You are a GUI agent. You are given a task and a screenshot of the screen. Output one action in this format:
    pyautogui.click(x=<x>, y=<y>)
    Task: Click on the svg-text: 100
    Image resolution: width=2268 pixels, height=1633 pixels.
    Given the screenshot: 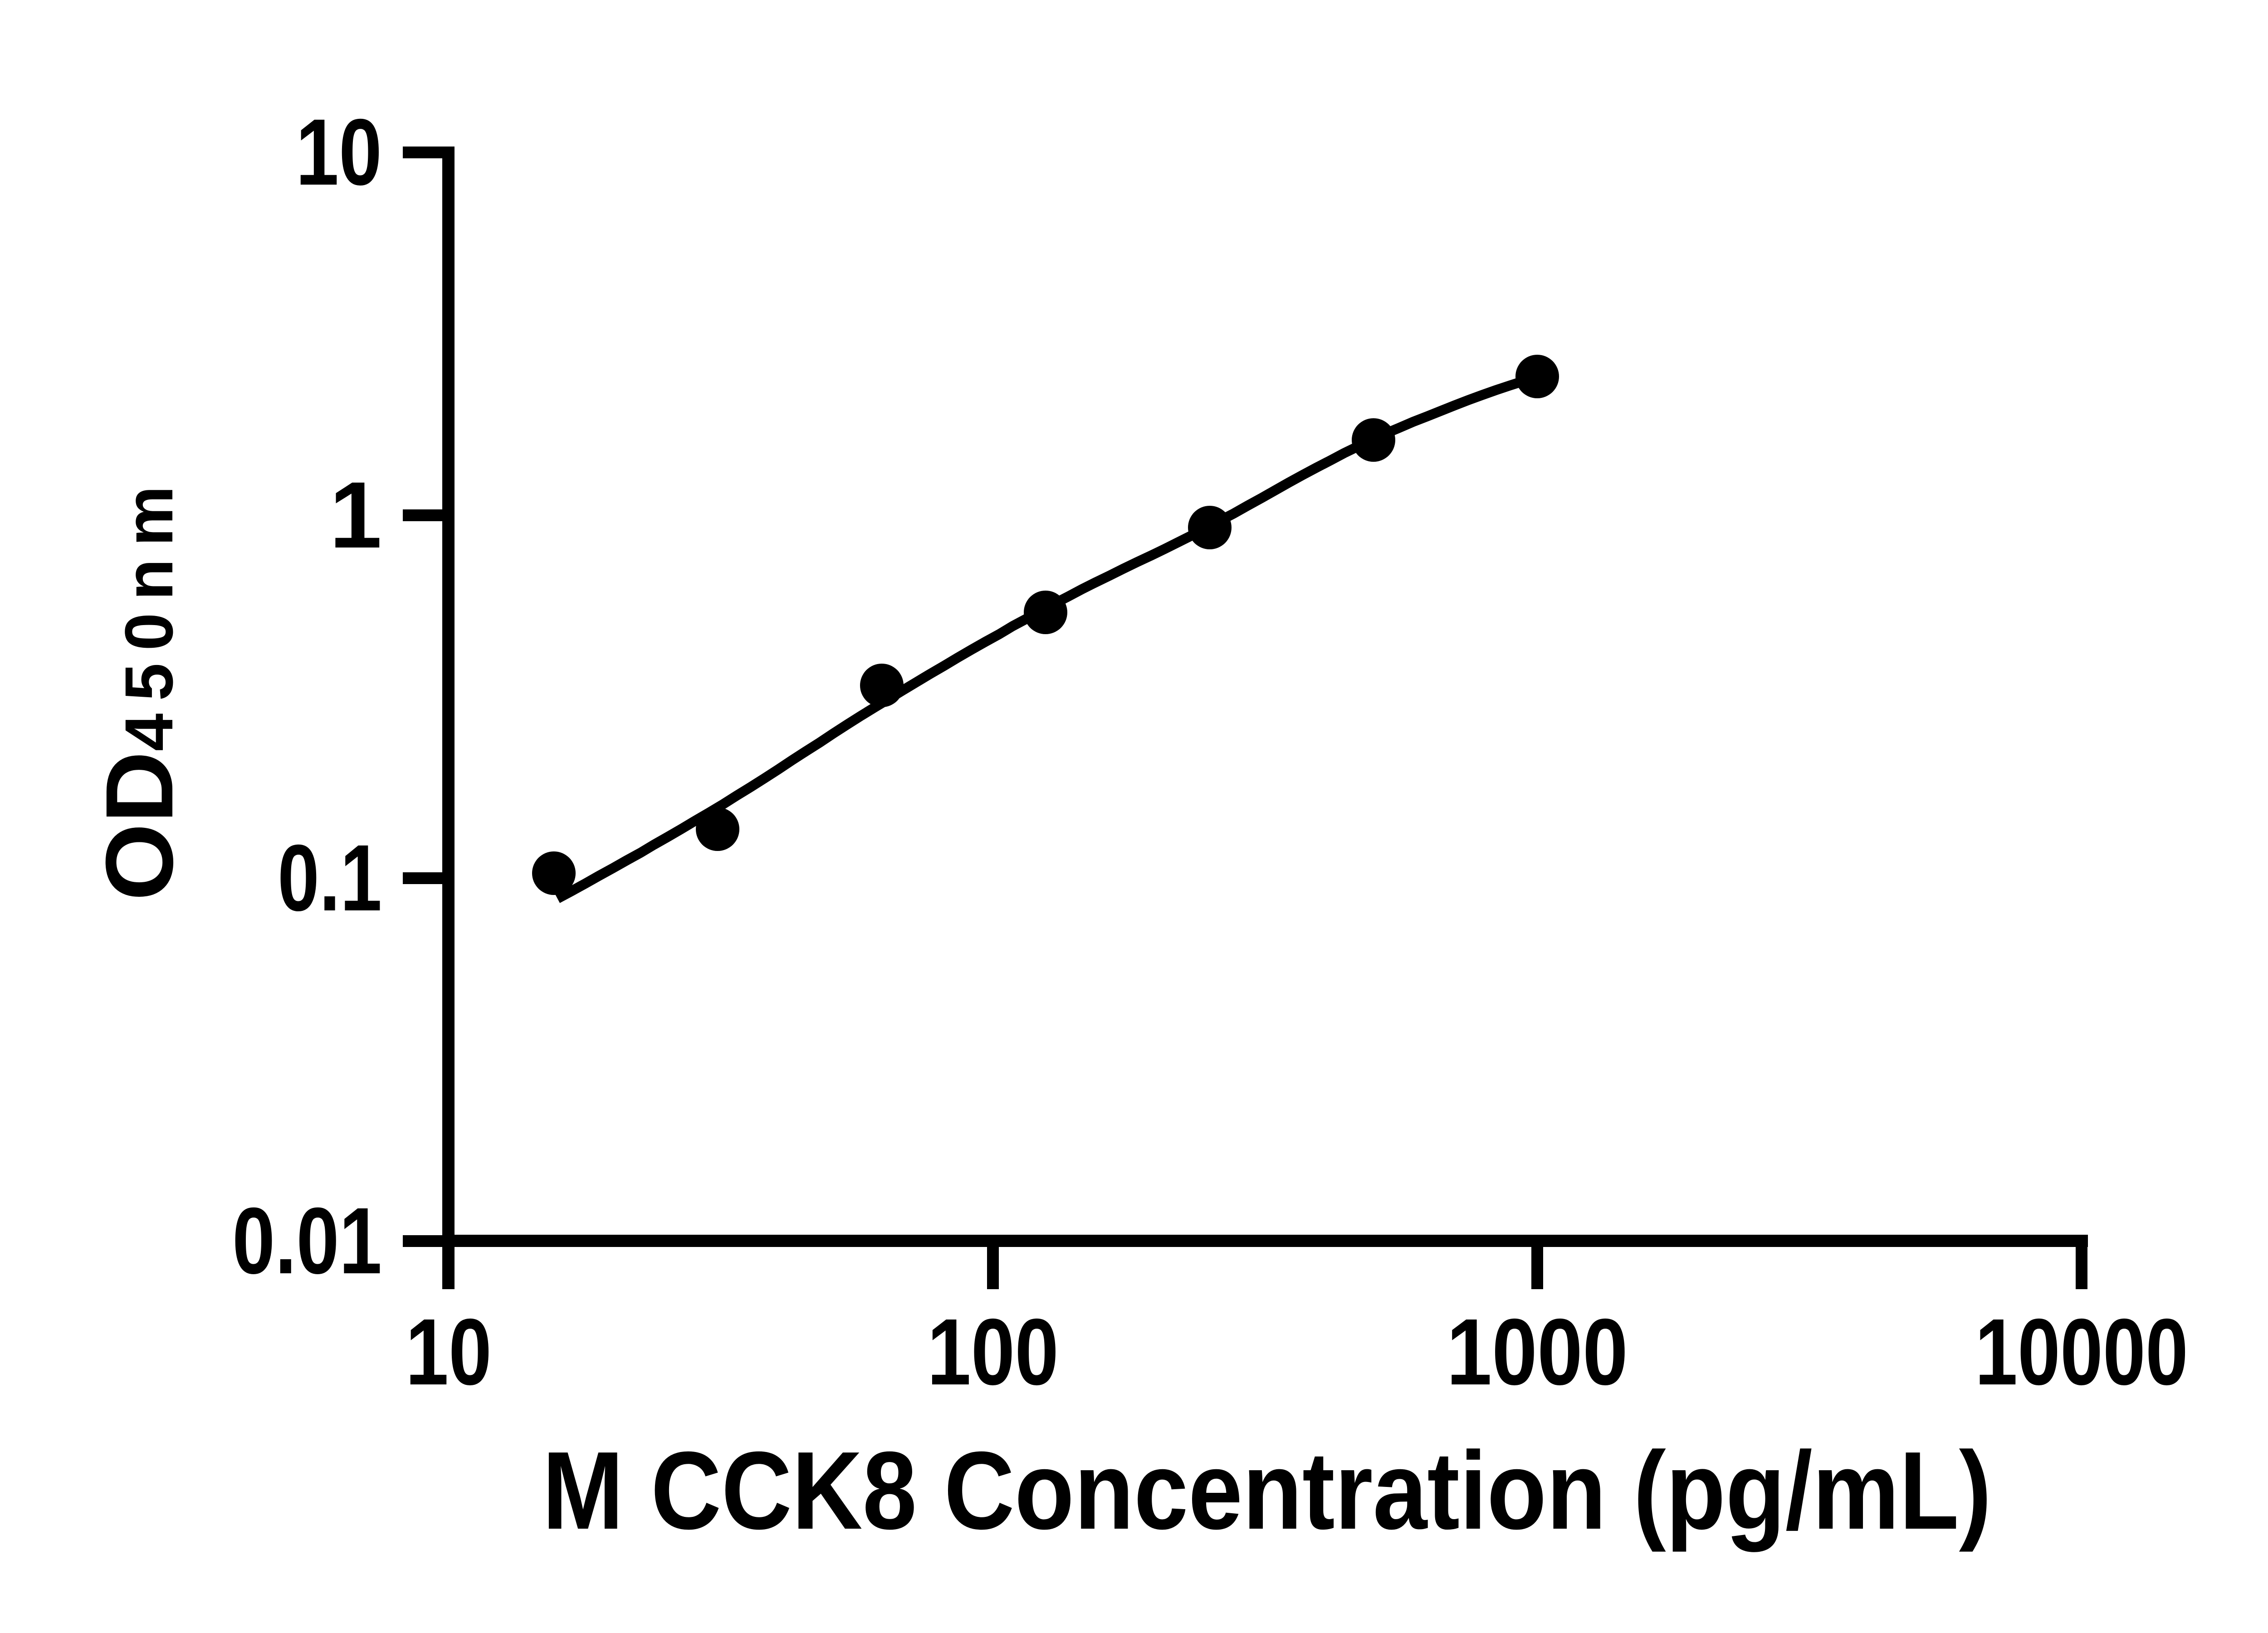 What is the action you would take?
    pyautogui.click(x=993, y=1352)
    